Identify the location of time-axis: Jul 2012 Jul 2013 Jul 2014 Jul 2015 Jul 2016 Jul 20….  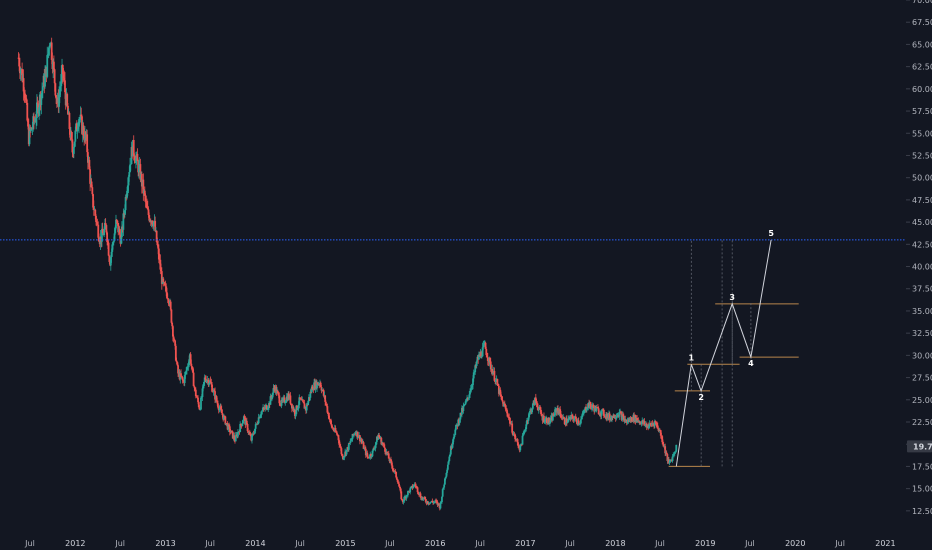
(459, 543).